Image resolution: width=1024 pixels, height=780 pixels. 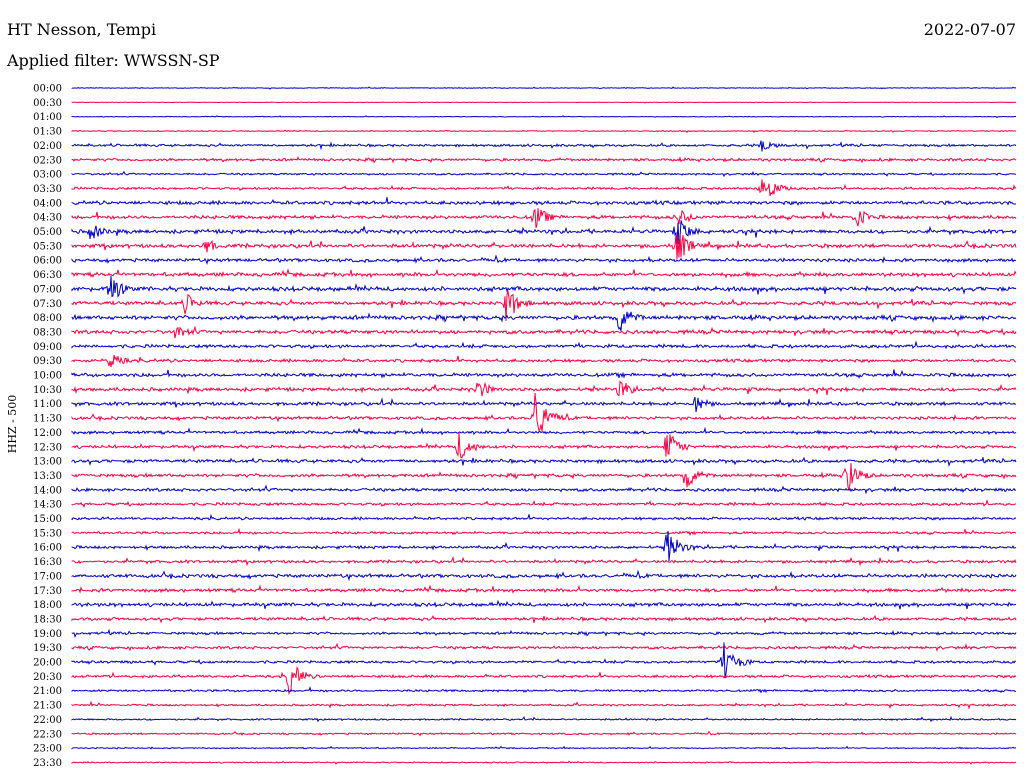 I want to click on row-time-label: 05:00, so click(x=47, y=232).